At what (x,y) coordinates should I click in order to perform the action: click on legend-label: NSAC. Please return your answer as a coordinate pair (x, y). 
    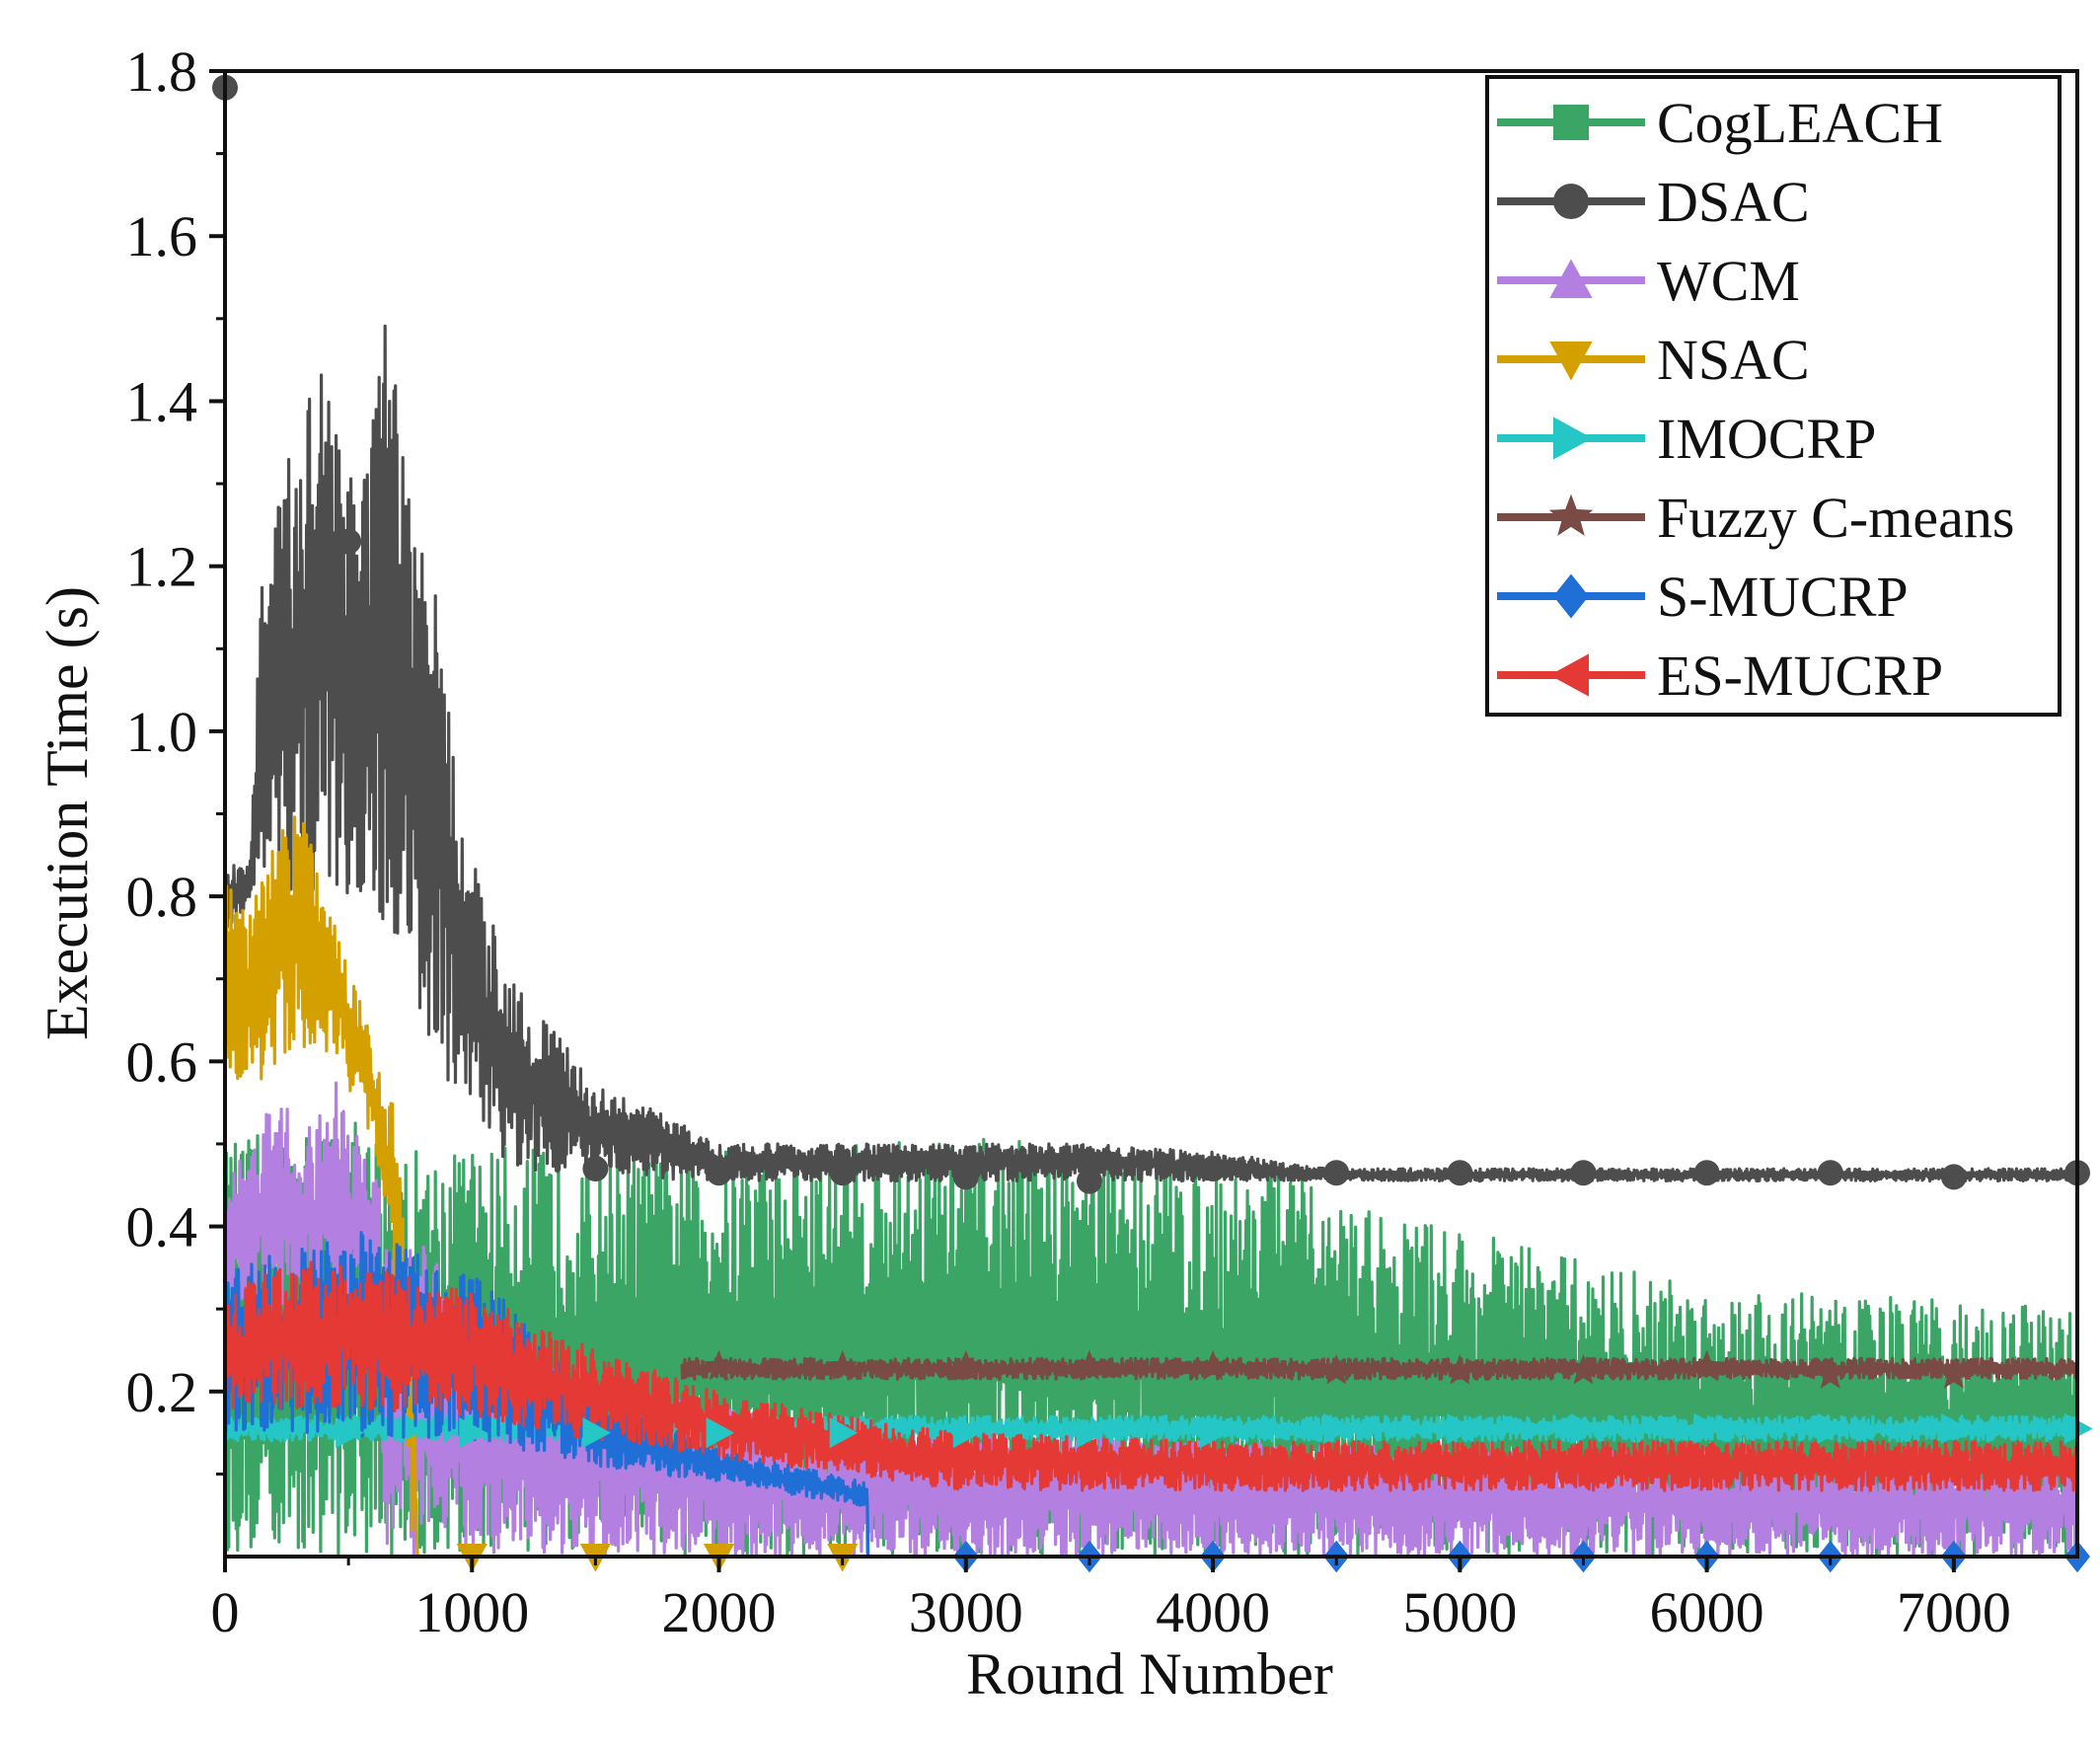
    Looking at the image, I should click on (1733, 360).